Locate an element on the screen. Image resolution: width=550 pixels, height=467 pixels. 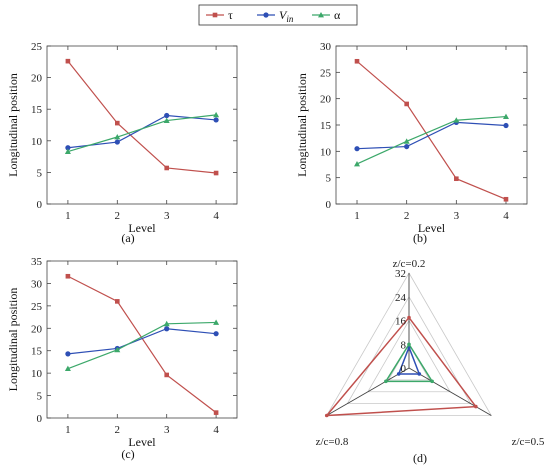
panel-label: (a) is located at coordinates (127, 238).